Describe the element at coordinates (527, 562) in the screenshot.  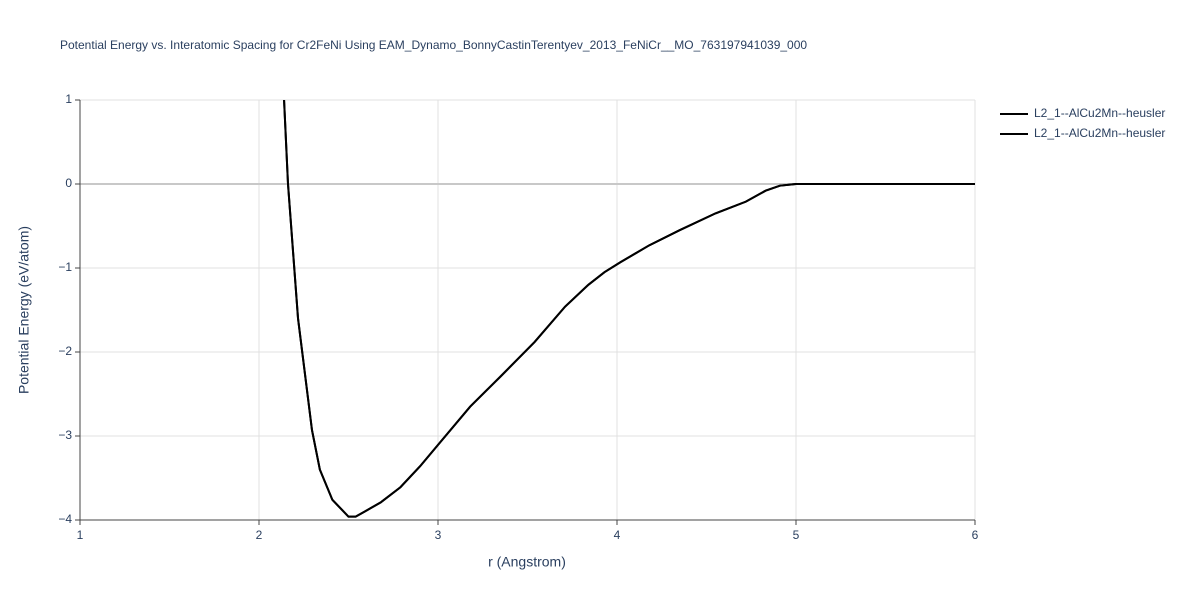
I see `x-axis-label: r (Angstrom)` at that location.